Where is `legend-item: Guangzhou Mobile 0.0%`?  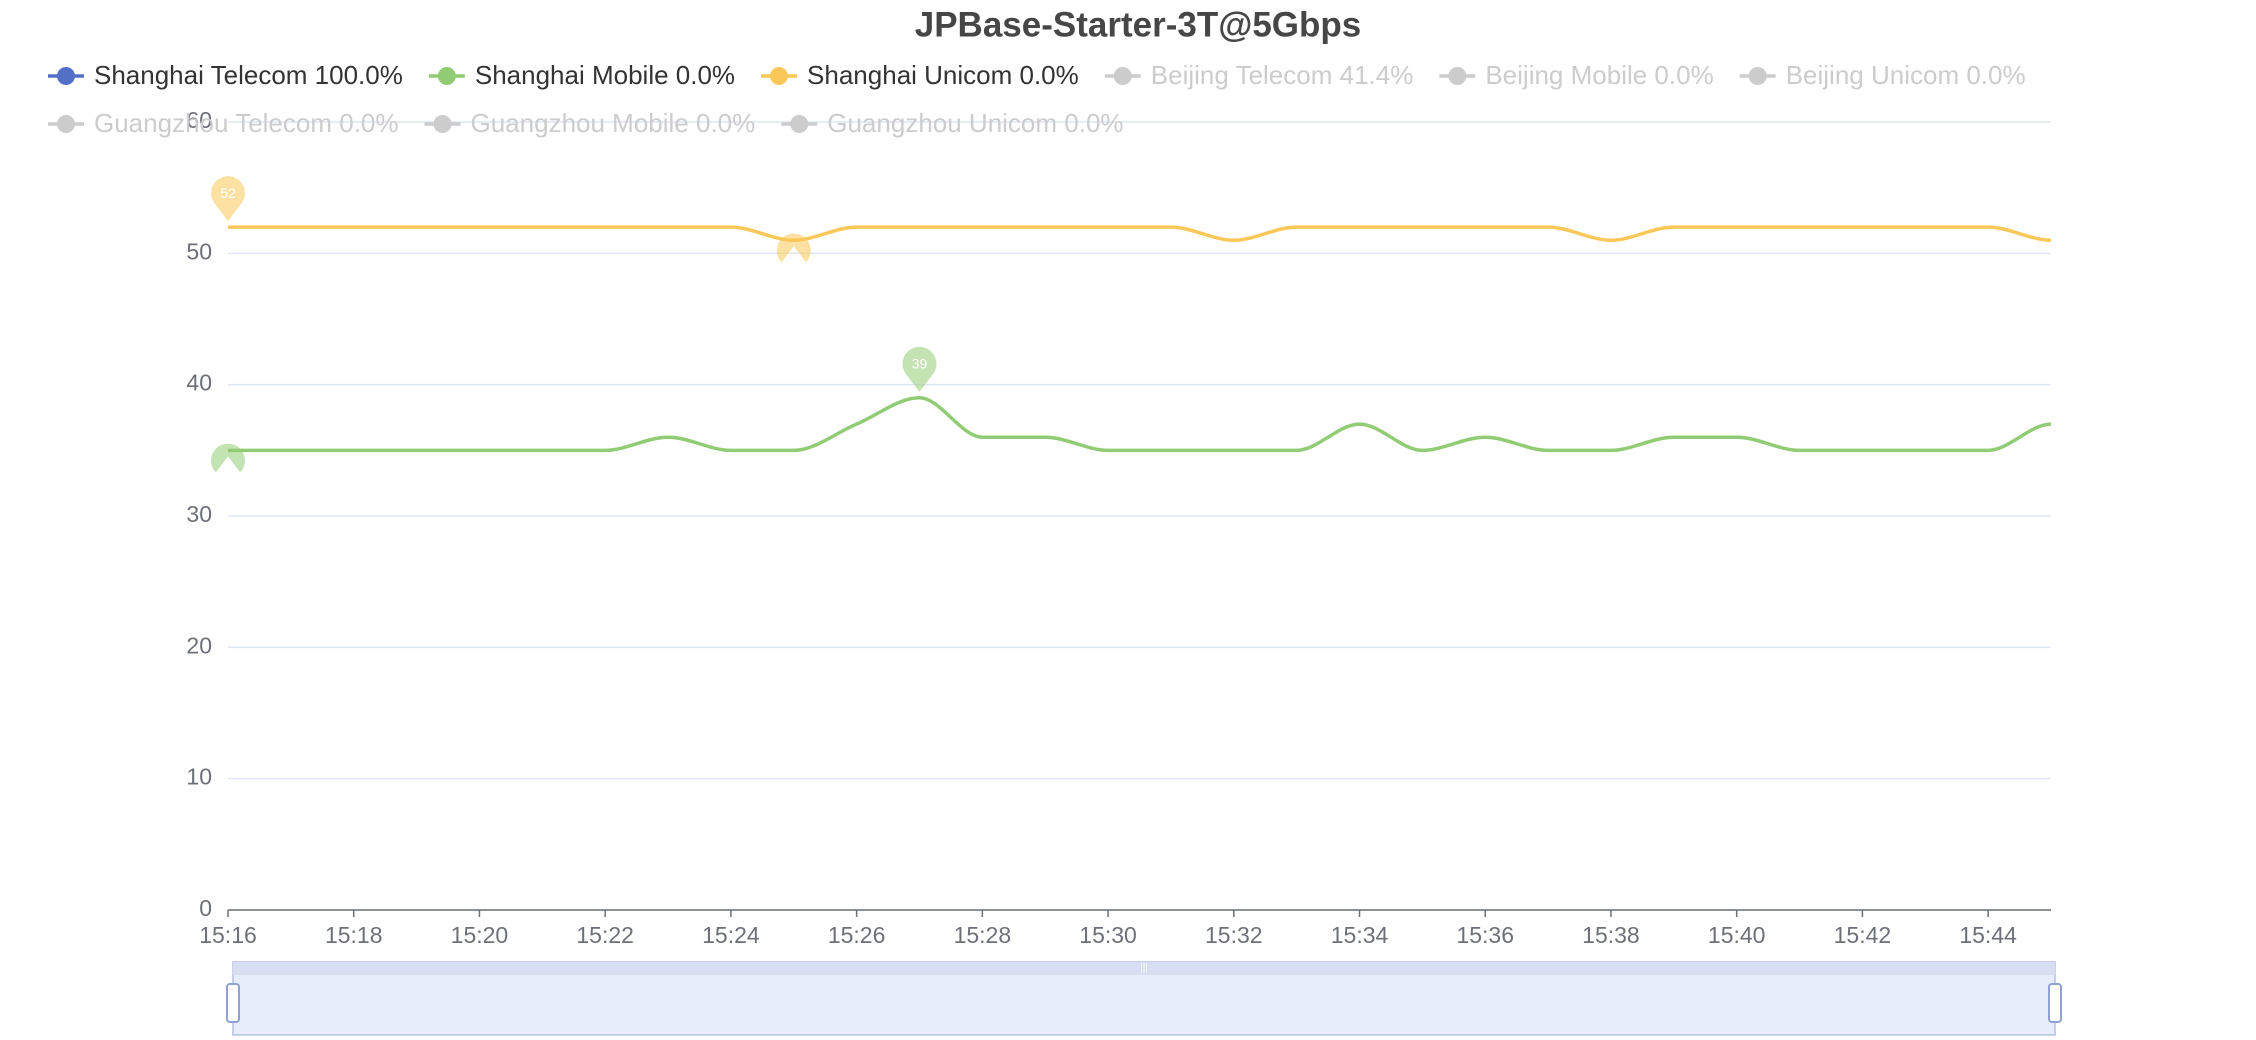 legend-item: Guangzhou Mobile 0.0% is located at coordinates (590, 123).